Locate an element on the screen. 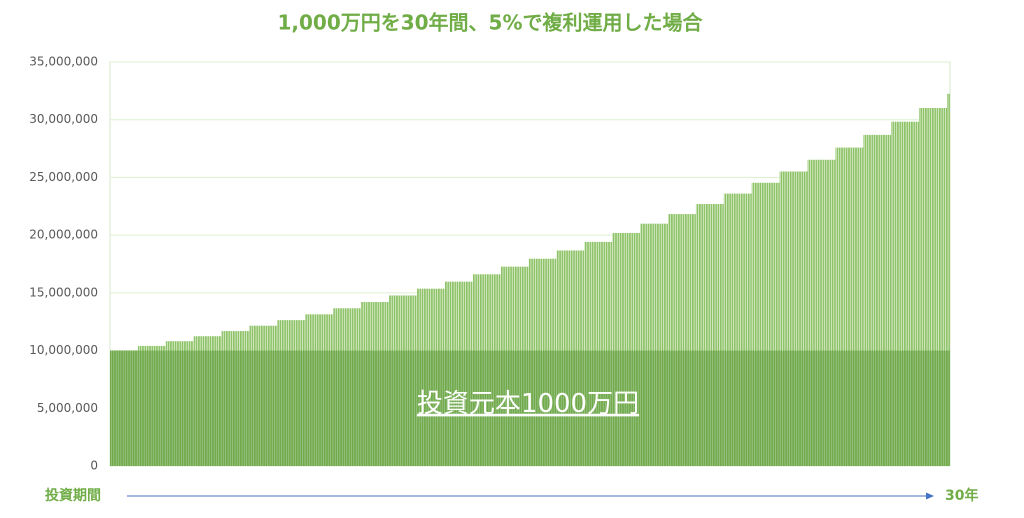  y-tick-label: 0 is located at coordinates (94, 466).